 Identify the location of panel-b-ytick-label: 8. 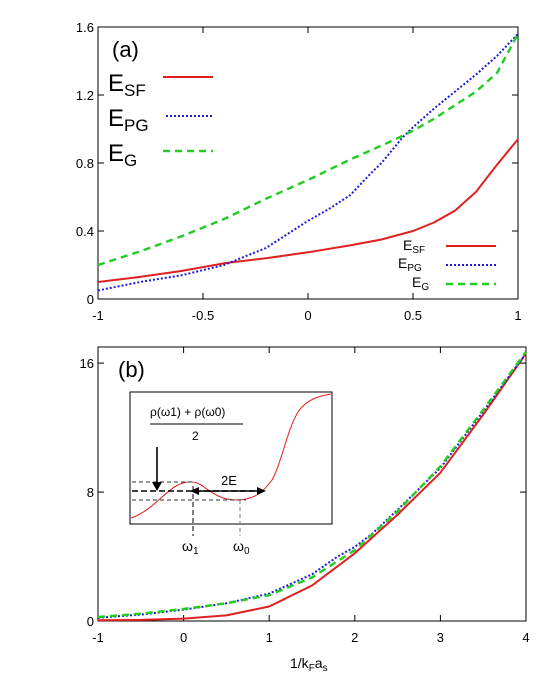
(90, 492).